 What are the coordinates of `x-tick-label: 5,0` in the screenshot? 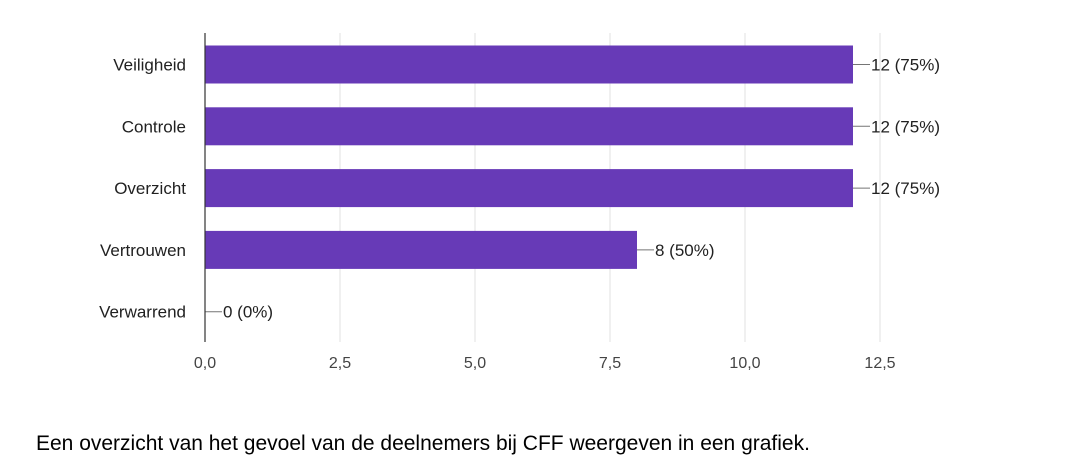 It's located at (475, 363).